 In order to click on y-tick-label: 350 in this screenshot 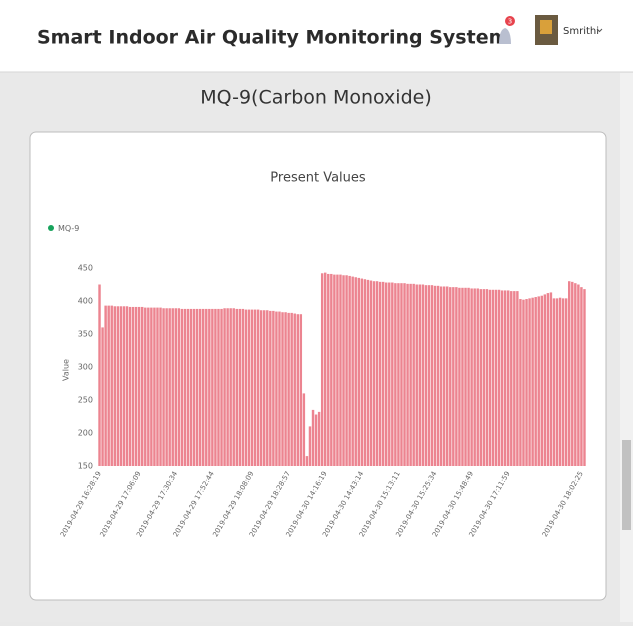, I will do `click(85, 334)`.